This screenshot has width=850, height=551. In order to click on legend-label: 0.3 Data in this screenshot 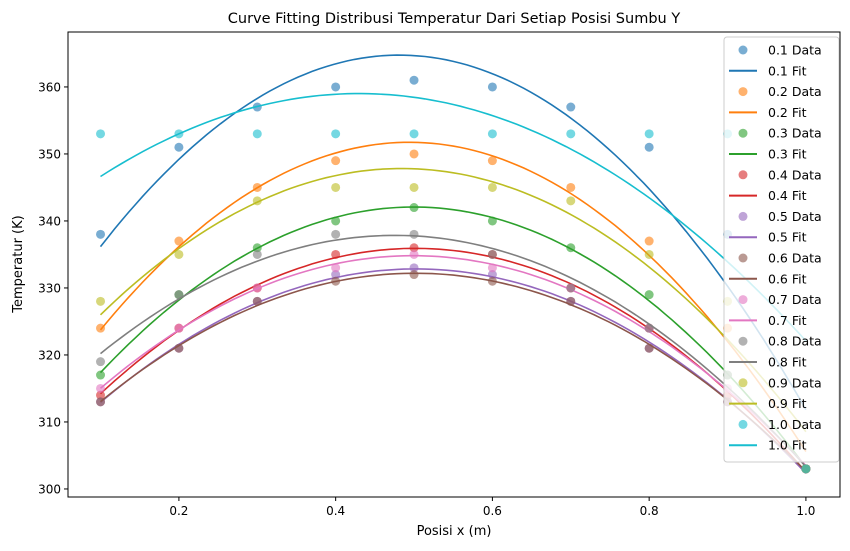, I will do `click(795, 133)`.